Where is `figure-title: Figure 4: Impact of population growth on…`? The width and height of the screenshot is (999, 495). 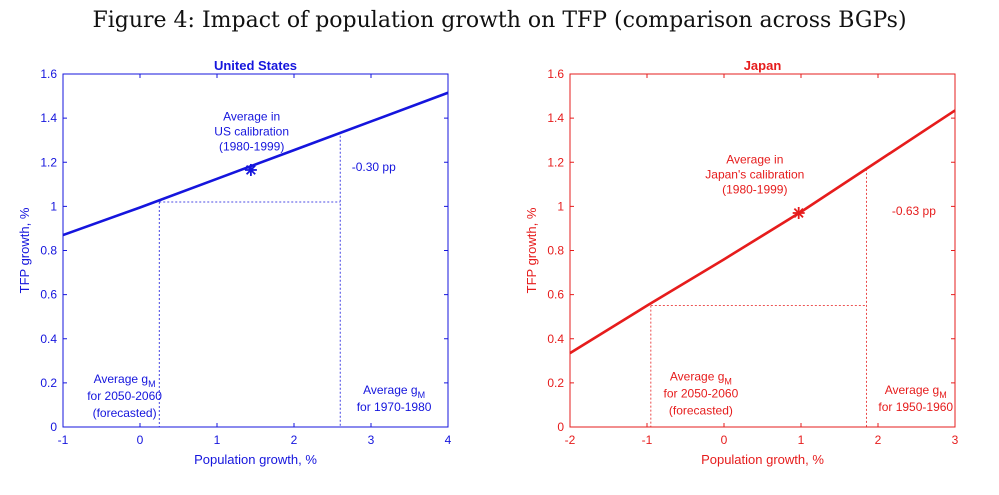 figure-title: Figure 4: Impact of population growth on… is located at coordinates (499, 20).